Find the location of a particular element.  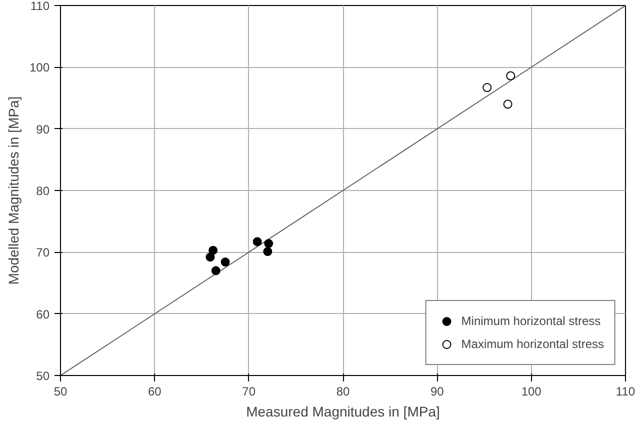

y-tick-label: 90 is located at coordinates (43, 129).